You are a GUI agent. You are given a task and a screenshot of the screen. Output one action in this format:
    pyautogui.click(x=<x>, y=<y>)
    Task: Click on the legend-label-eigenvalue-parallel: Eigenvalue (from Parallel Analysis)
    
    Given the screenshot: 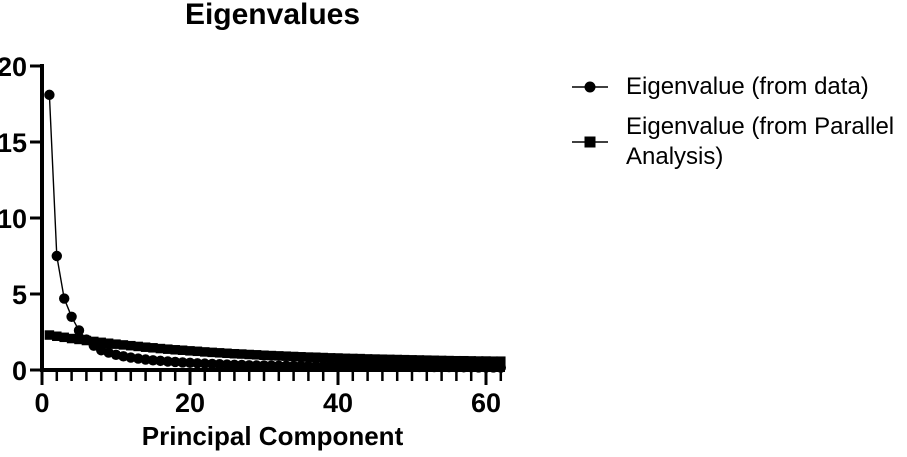 What is the action you would take?
    pyautogui.click(x=760, y=141)
    